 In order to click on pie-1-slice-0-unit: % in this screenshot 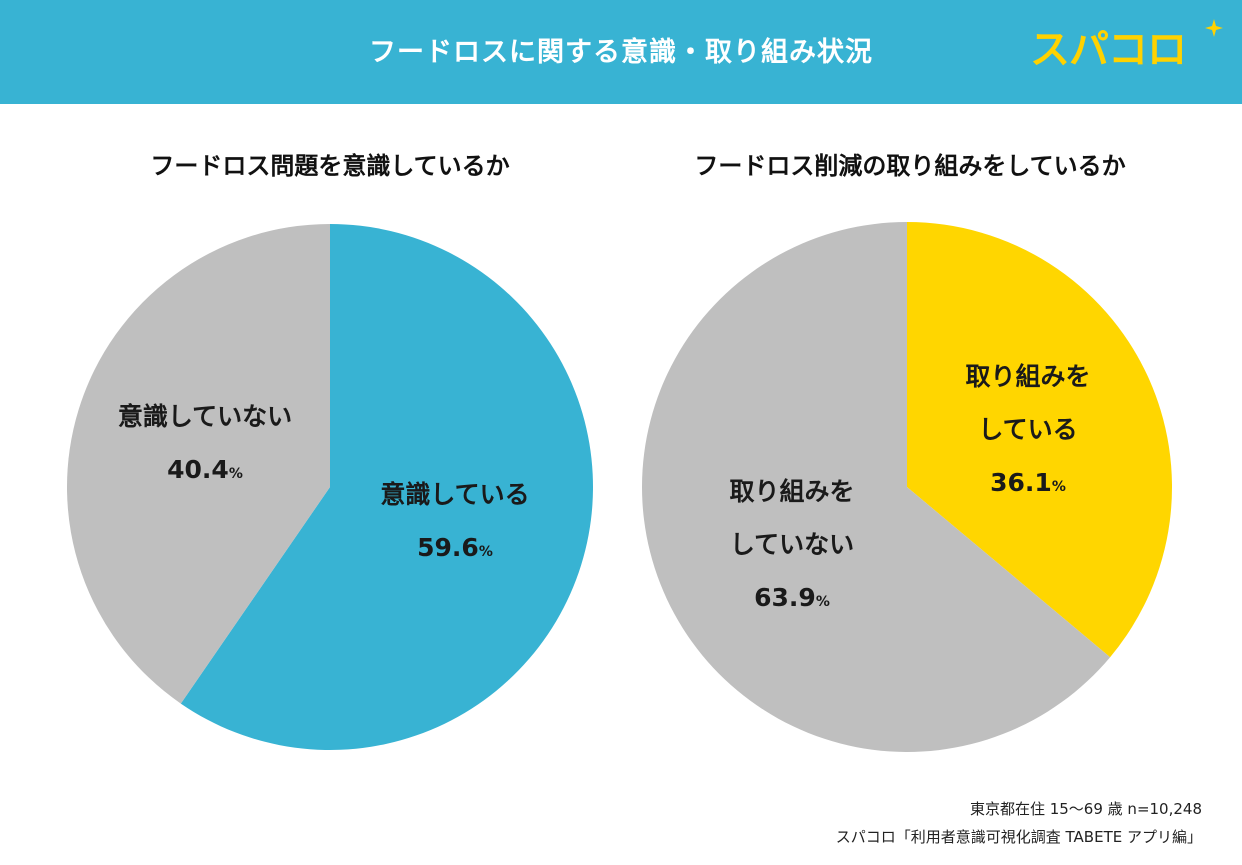, I will do `click(1059, 487)`.